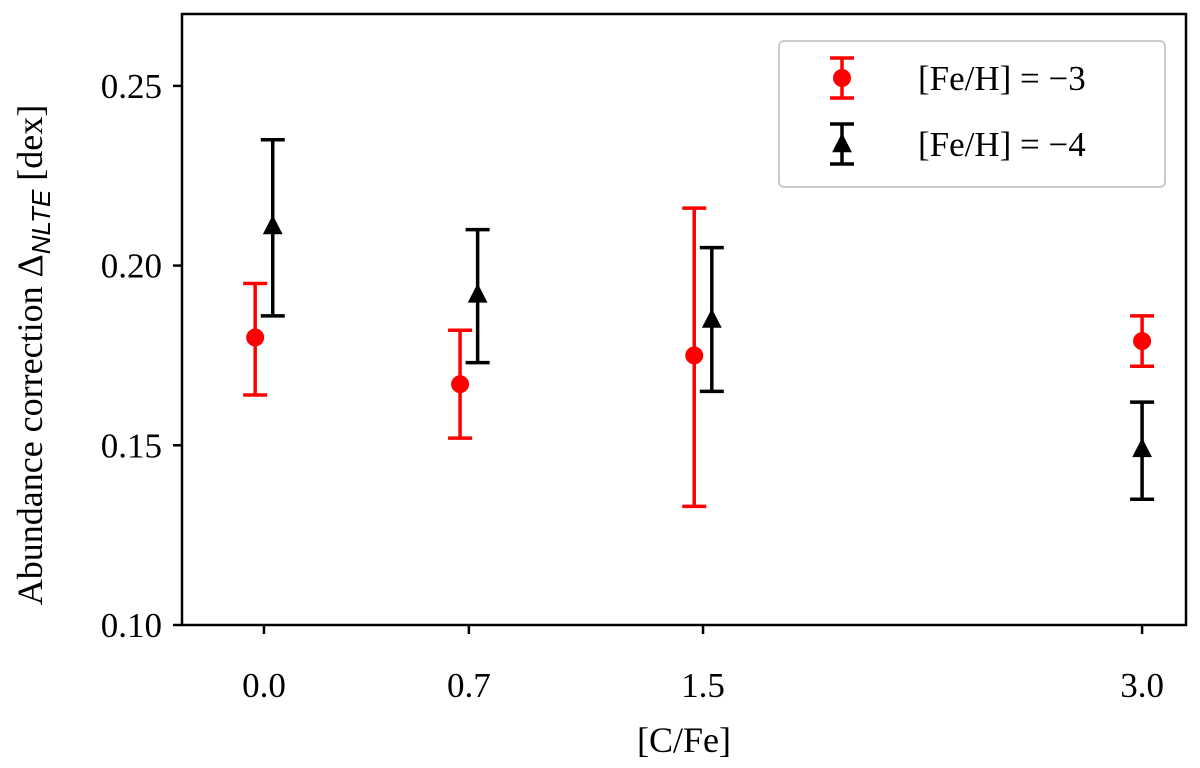 Image resolution: width=1200 pixels, height=768 pixels. Describe the element at coordinates (1142, 685) in the screenshot. I see `x-tick-label-3: 3.0` at that location.